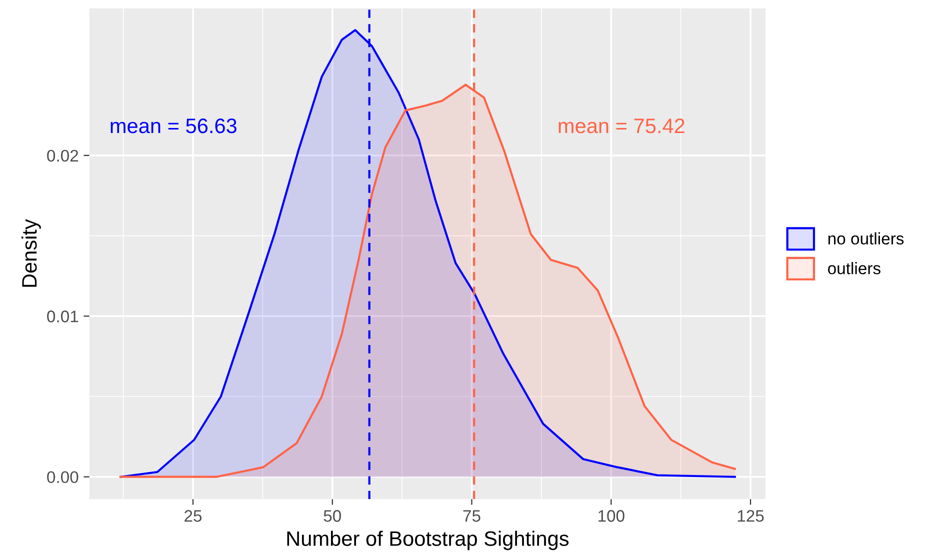 This screenshot has height=559, width=942. I want to click on ref-line-label: mean = 56.63, so click(173, 126).